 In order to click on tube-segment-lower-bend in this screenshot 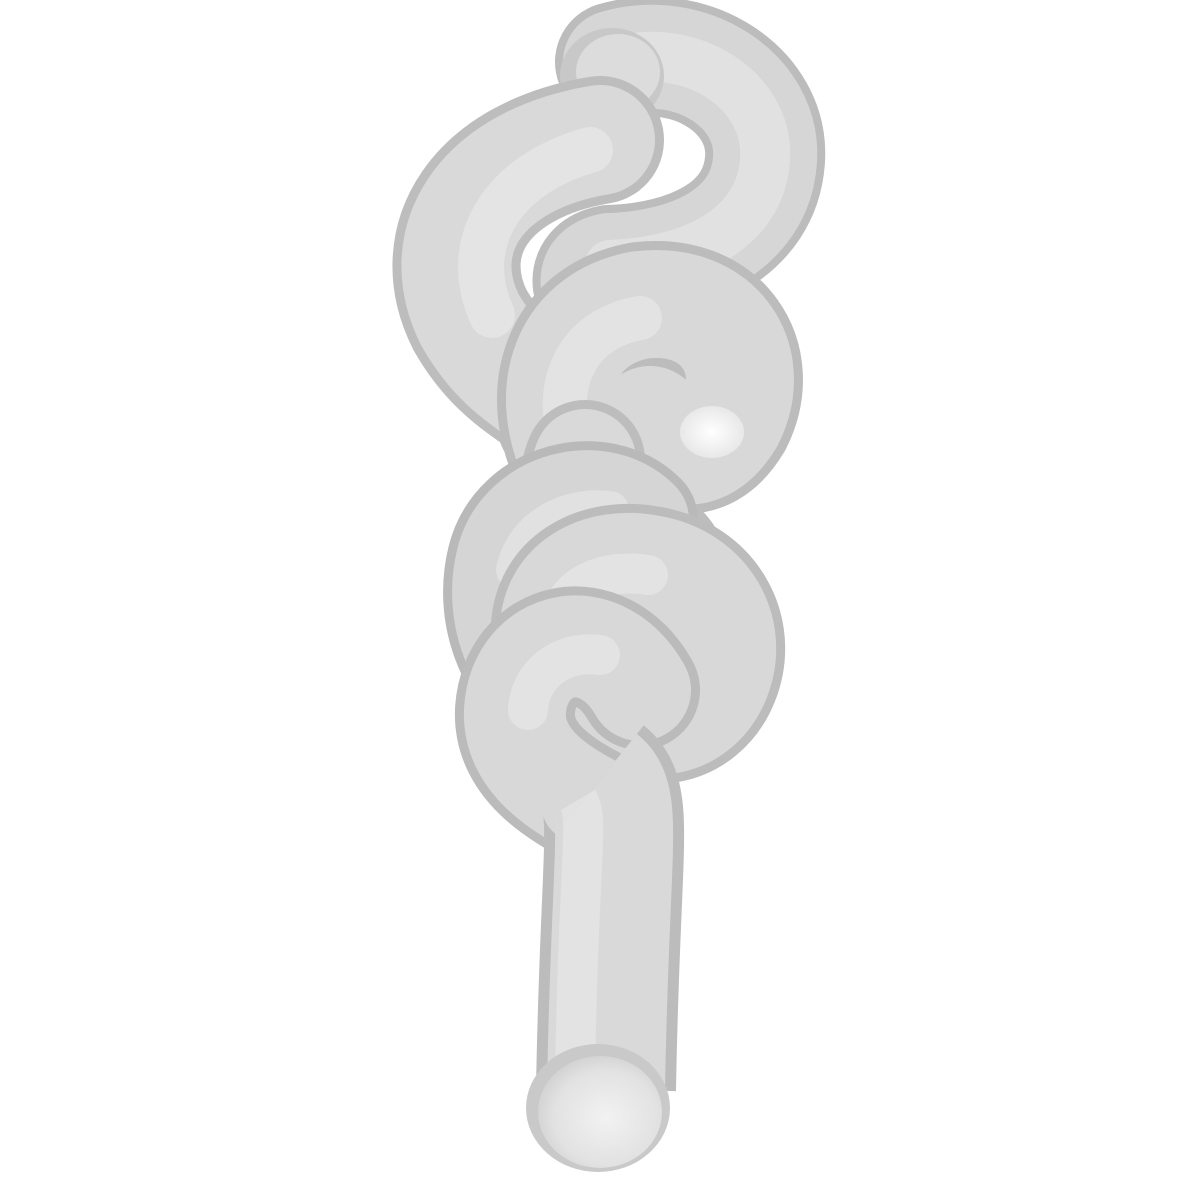, I will do `click(577, 728)`.